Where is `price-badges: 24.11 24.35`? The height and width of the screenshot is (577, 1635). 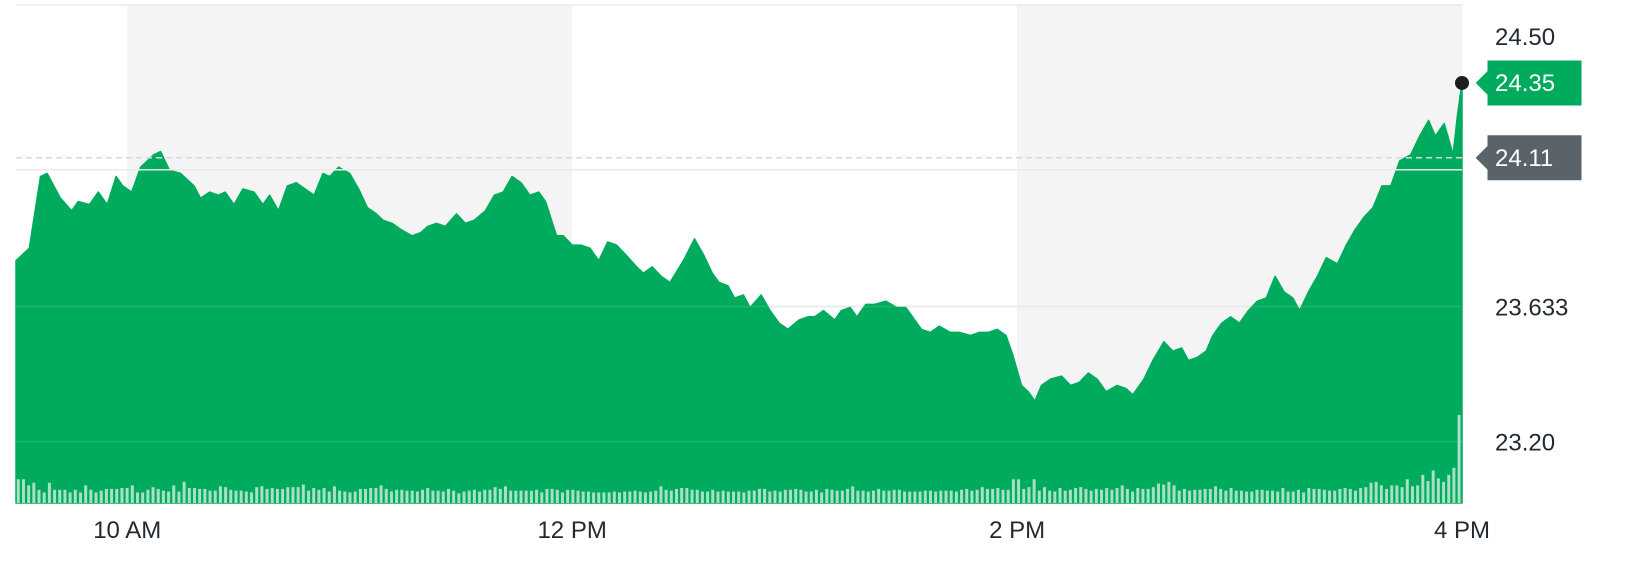
price-badges: 24.11 24.35 is located at coordinates (1519, 120).